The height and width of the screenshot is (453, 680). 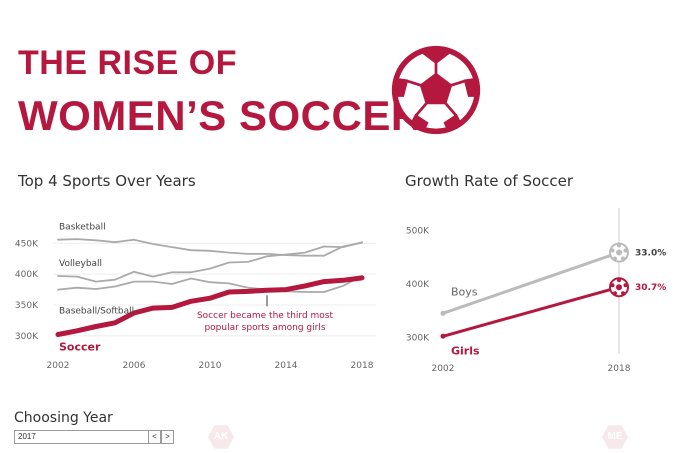 I want to click on series-label-volleyball: Volleyball, so click(x=80, y=264).